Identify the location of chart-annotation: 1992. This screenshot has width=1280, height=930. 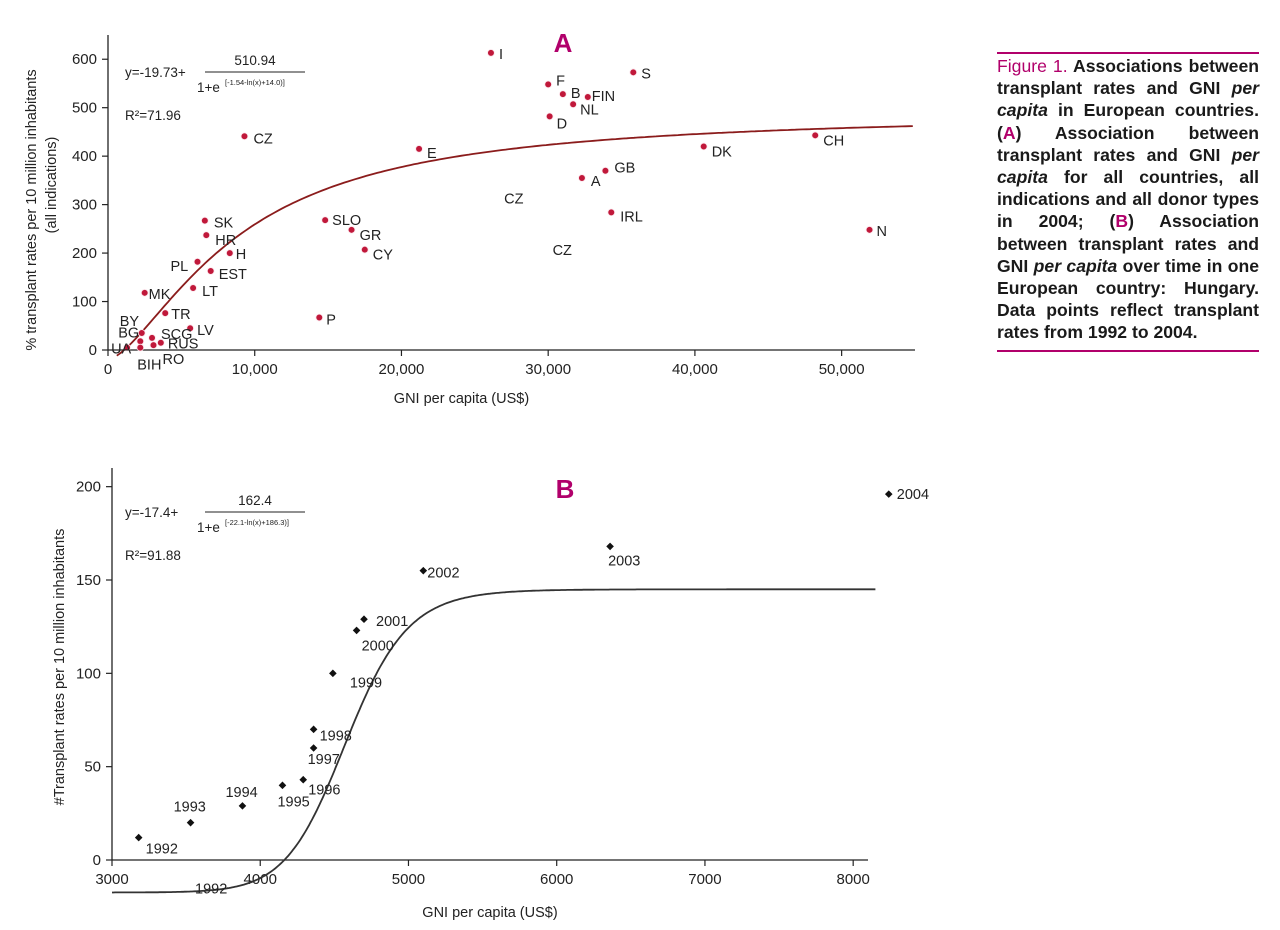
(211, 890).